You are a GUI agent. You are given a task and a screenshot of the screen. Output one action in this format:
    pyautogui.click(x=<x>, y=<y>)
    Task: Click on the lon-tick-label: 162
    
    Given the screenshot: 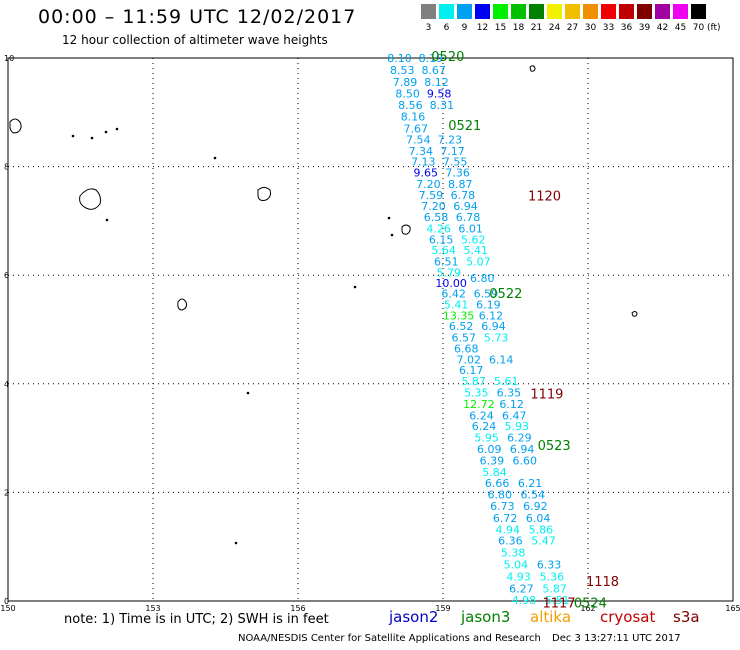 What is the action you would take?
    pyautogui.click(x=587, y=608)
    